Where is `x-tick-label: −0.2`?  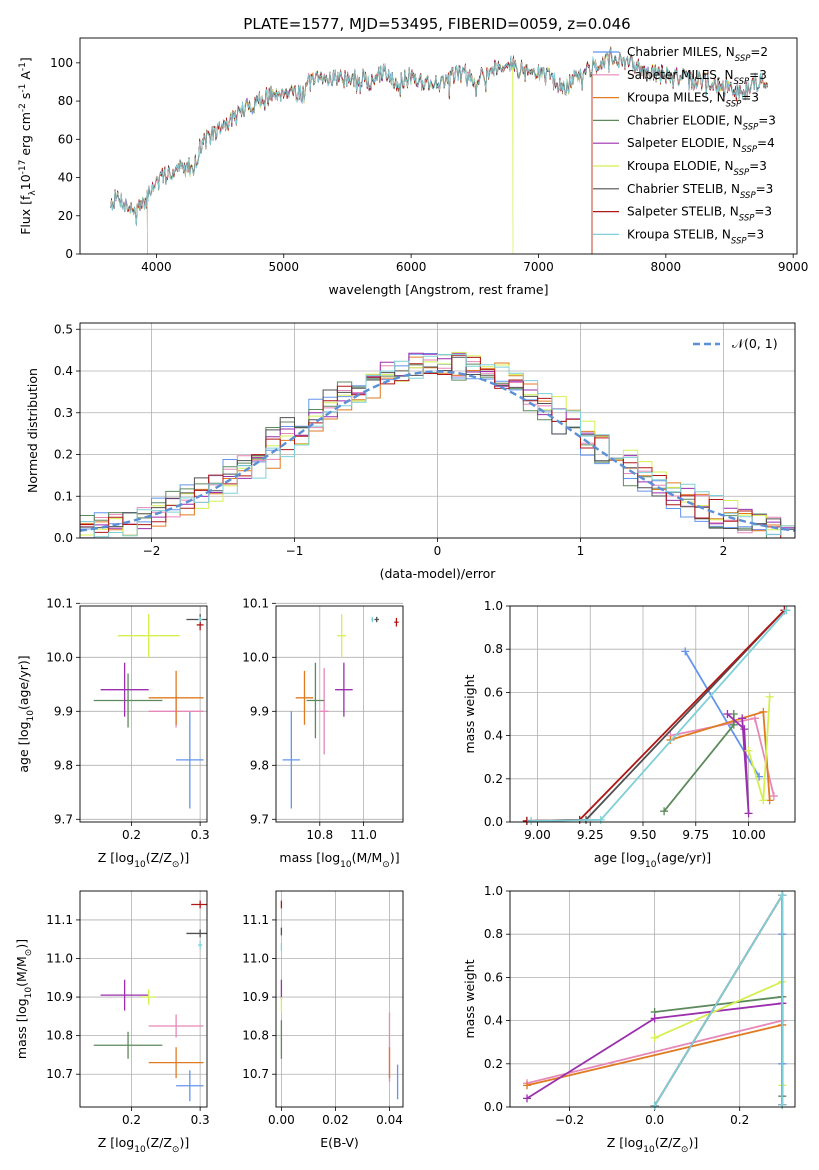 x-tick-label: −0.2 is located at coordinates (569, 1120).